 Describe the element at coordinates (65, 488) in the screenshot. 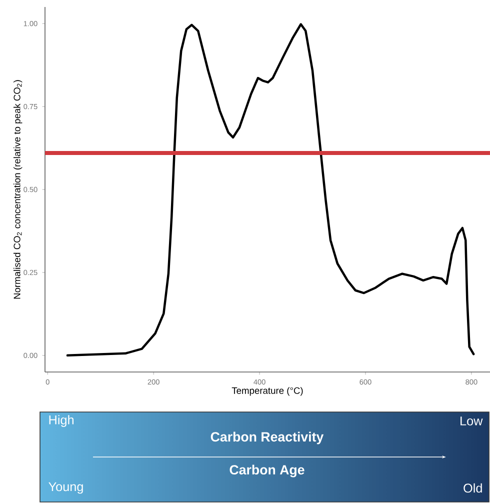

I see `text: Young` at that location.